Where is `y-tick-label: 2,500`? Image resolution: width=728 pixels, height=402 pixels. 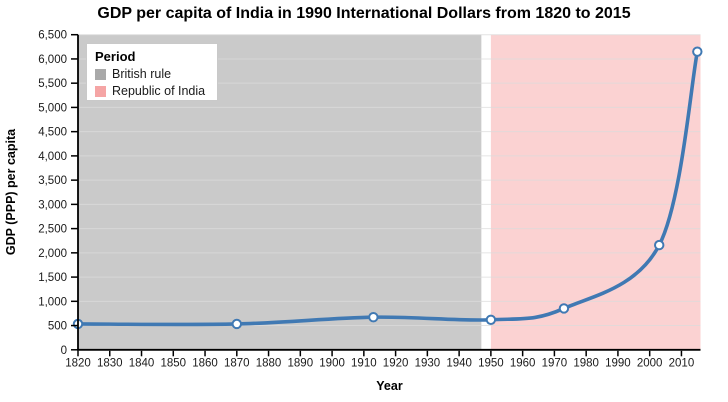 y-tick-label: 2,500 is located at coordinates (52, 230).